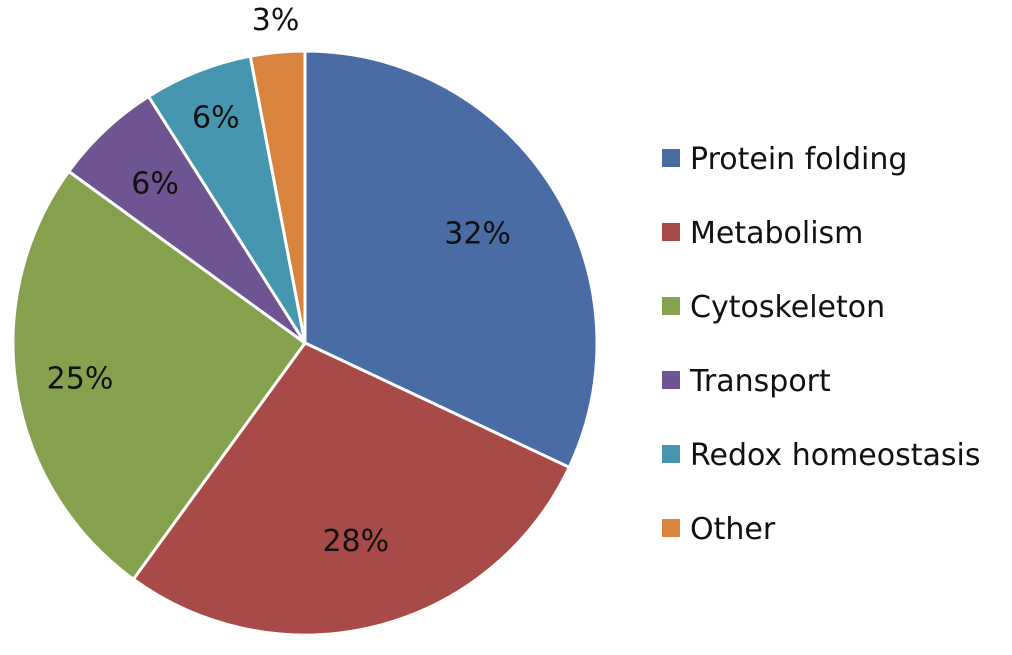  I want to click on legend-item-redox-homeostasis: Redox homeostasis, so click(821, 455).